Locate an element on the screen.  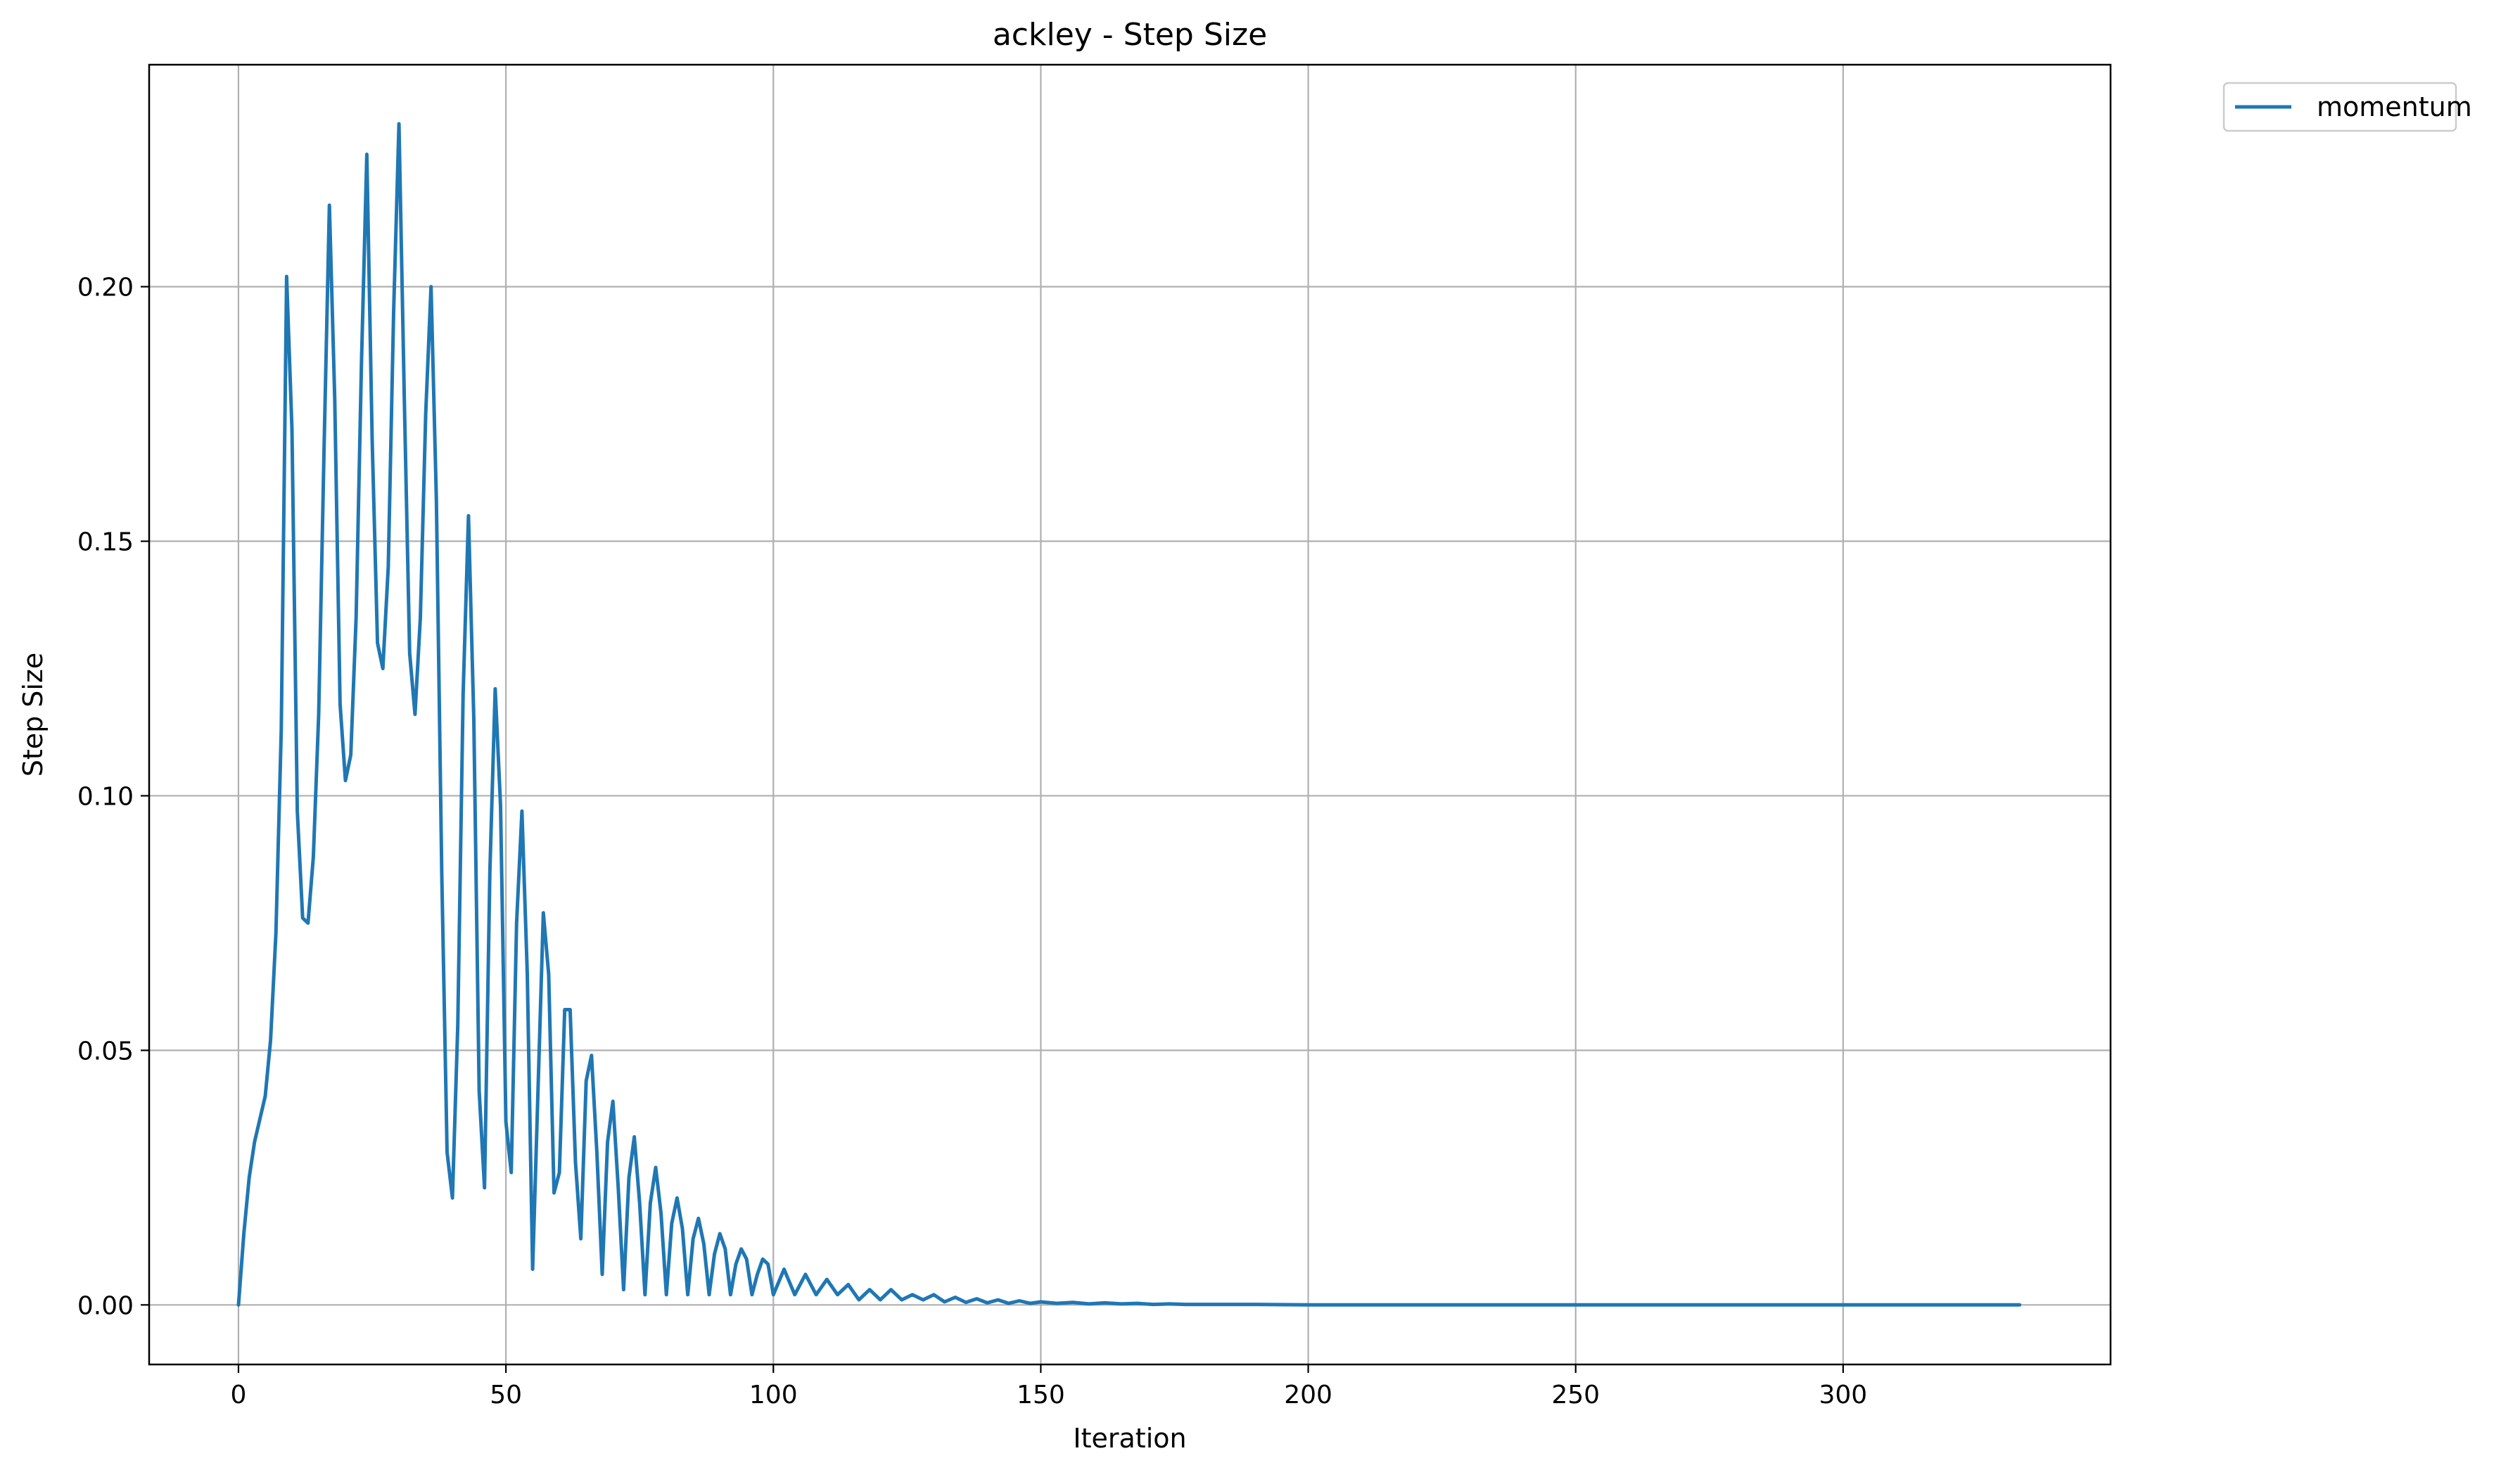
y-tick-label: 0.10 is located at coordinates (106, 797).